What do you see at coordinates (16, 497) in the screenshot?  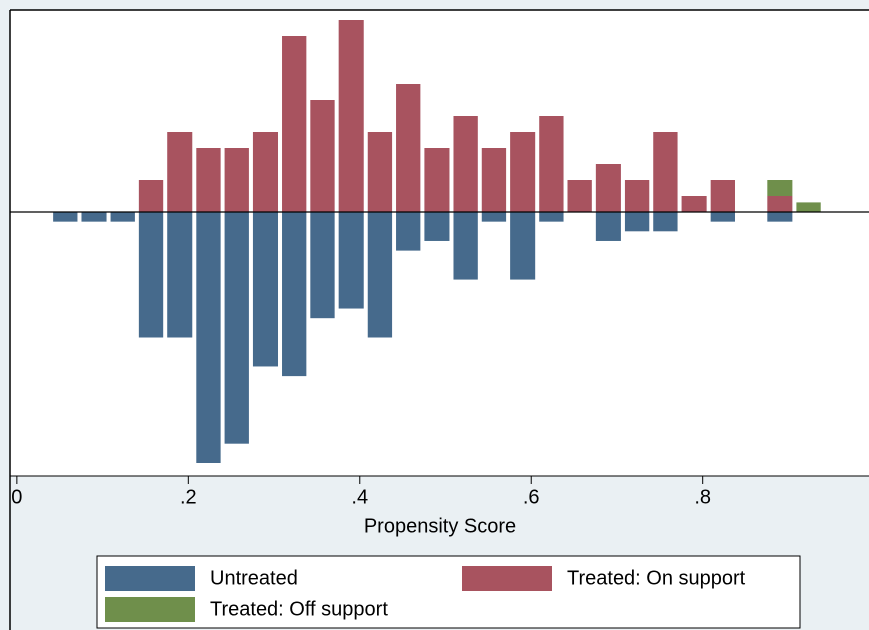 I see `x-tick-label: 0` at bounding box center [16, 497].